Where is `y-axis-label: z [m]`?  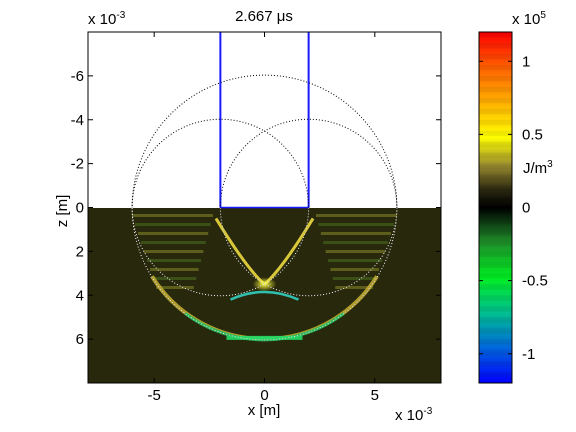
y-axis-label: z [m] is located at coordinates (62, 211).